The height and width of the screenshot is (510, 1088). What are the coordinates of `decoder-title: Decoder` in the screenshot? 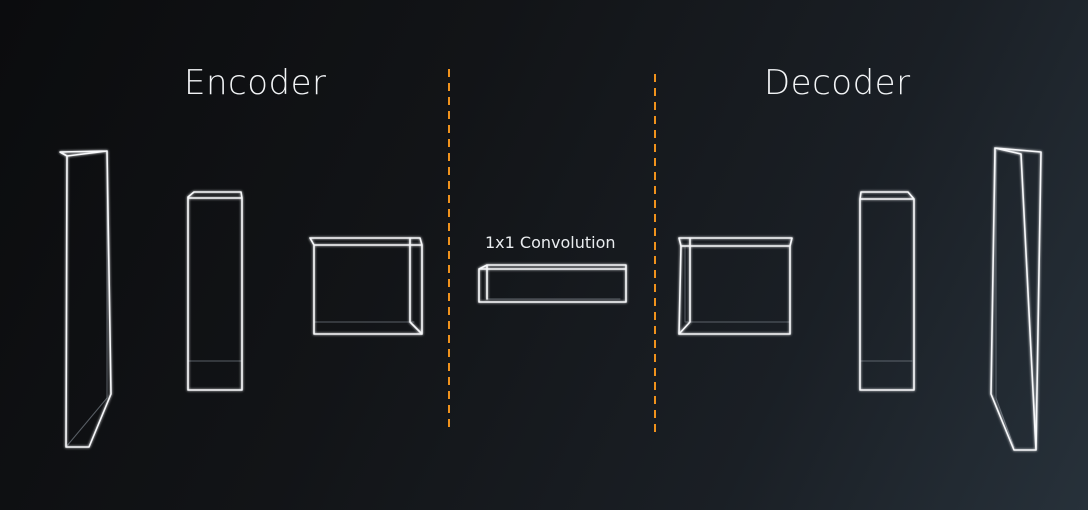 It's located at (837, 83).